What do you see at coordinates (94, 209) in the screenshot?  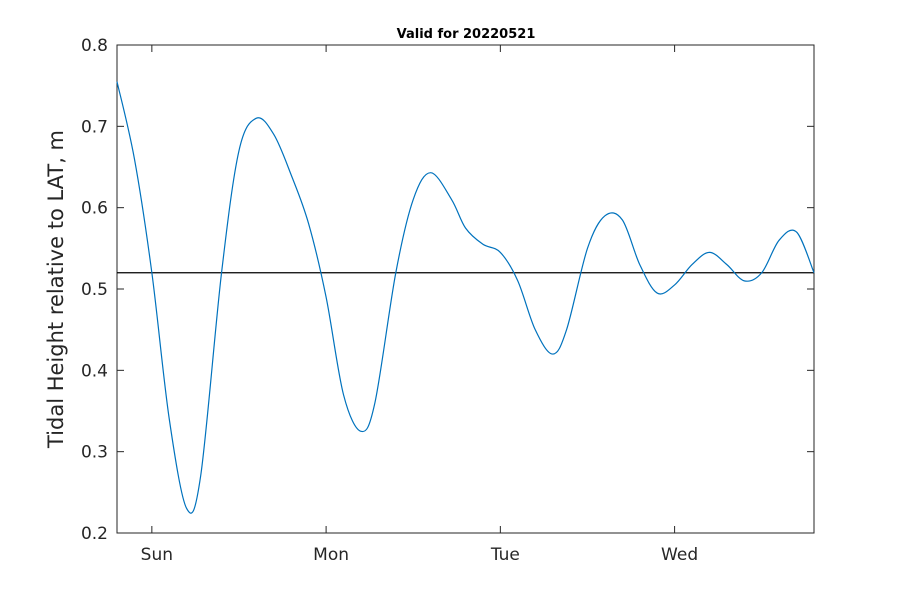 I see `y-tick-label: 0.6` at bounding box center [94, 209].